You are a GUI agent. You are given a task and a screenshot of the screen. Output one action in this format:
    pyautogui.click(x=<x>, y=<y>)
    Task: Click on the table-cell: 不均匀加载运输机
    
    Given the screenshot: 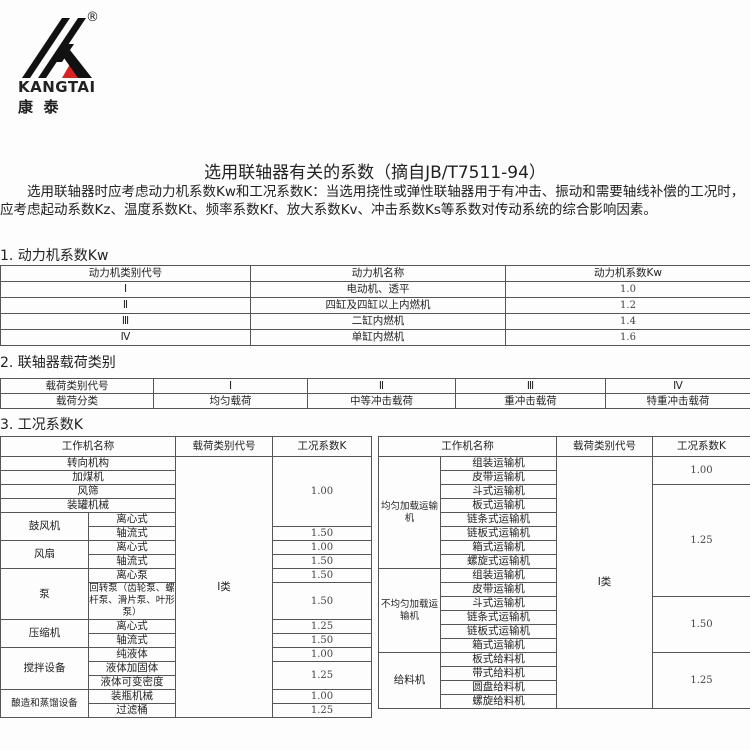 What is the action you would take?
    pyautogui.click(x=409, y=610)
    